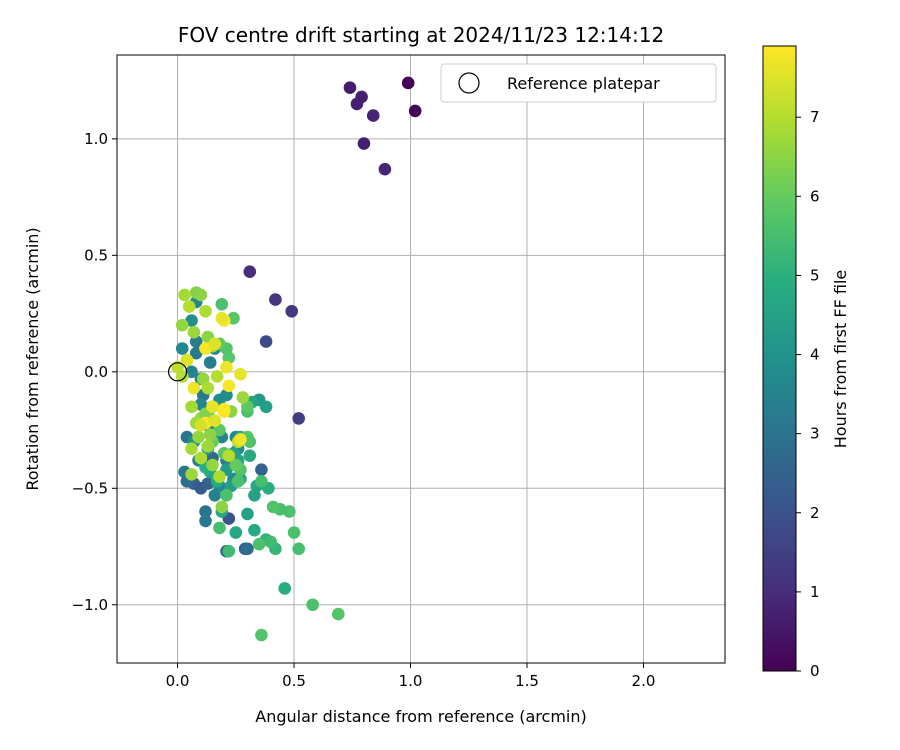  I want to click on legend-entry-reference-platepar: Reference platepar, so click(583, 83).